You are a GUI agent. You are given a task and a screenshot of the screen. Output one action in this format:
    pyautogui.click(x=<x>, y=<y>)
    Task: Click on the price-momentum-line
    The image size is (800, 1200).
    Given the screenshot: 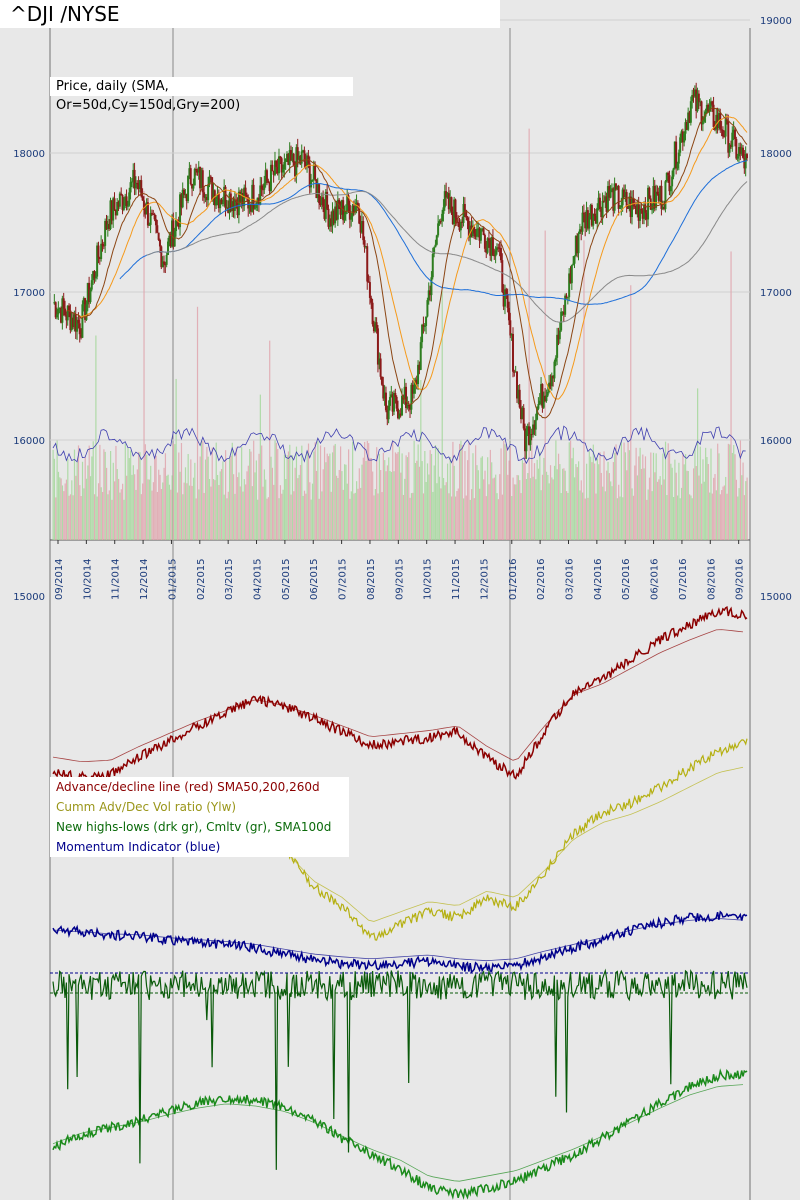 What is the action you would take?
    pyautogui.click(x=399, y=445)
    